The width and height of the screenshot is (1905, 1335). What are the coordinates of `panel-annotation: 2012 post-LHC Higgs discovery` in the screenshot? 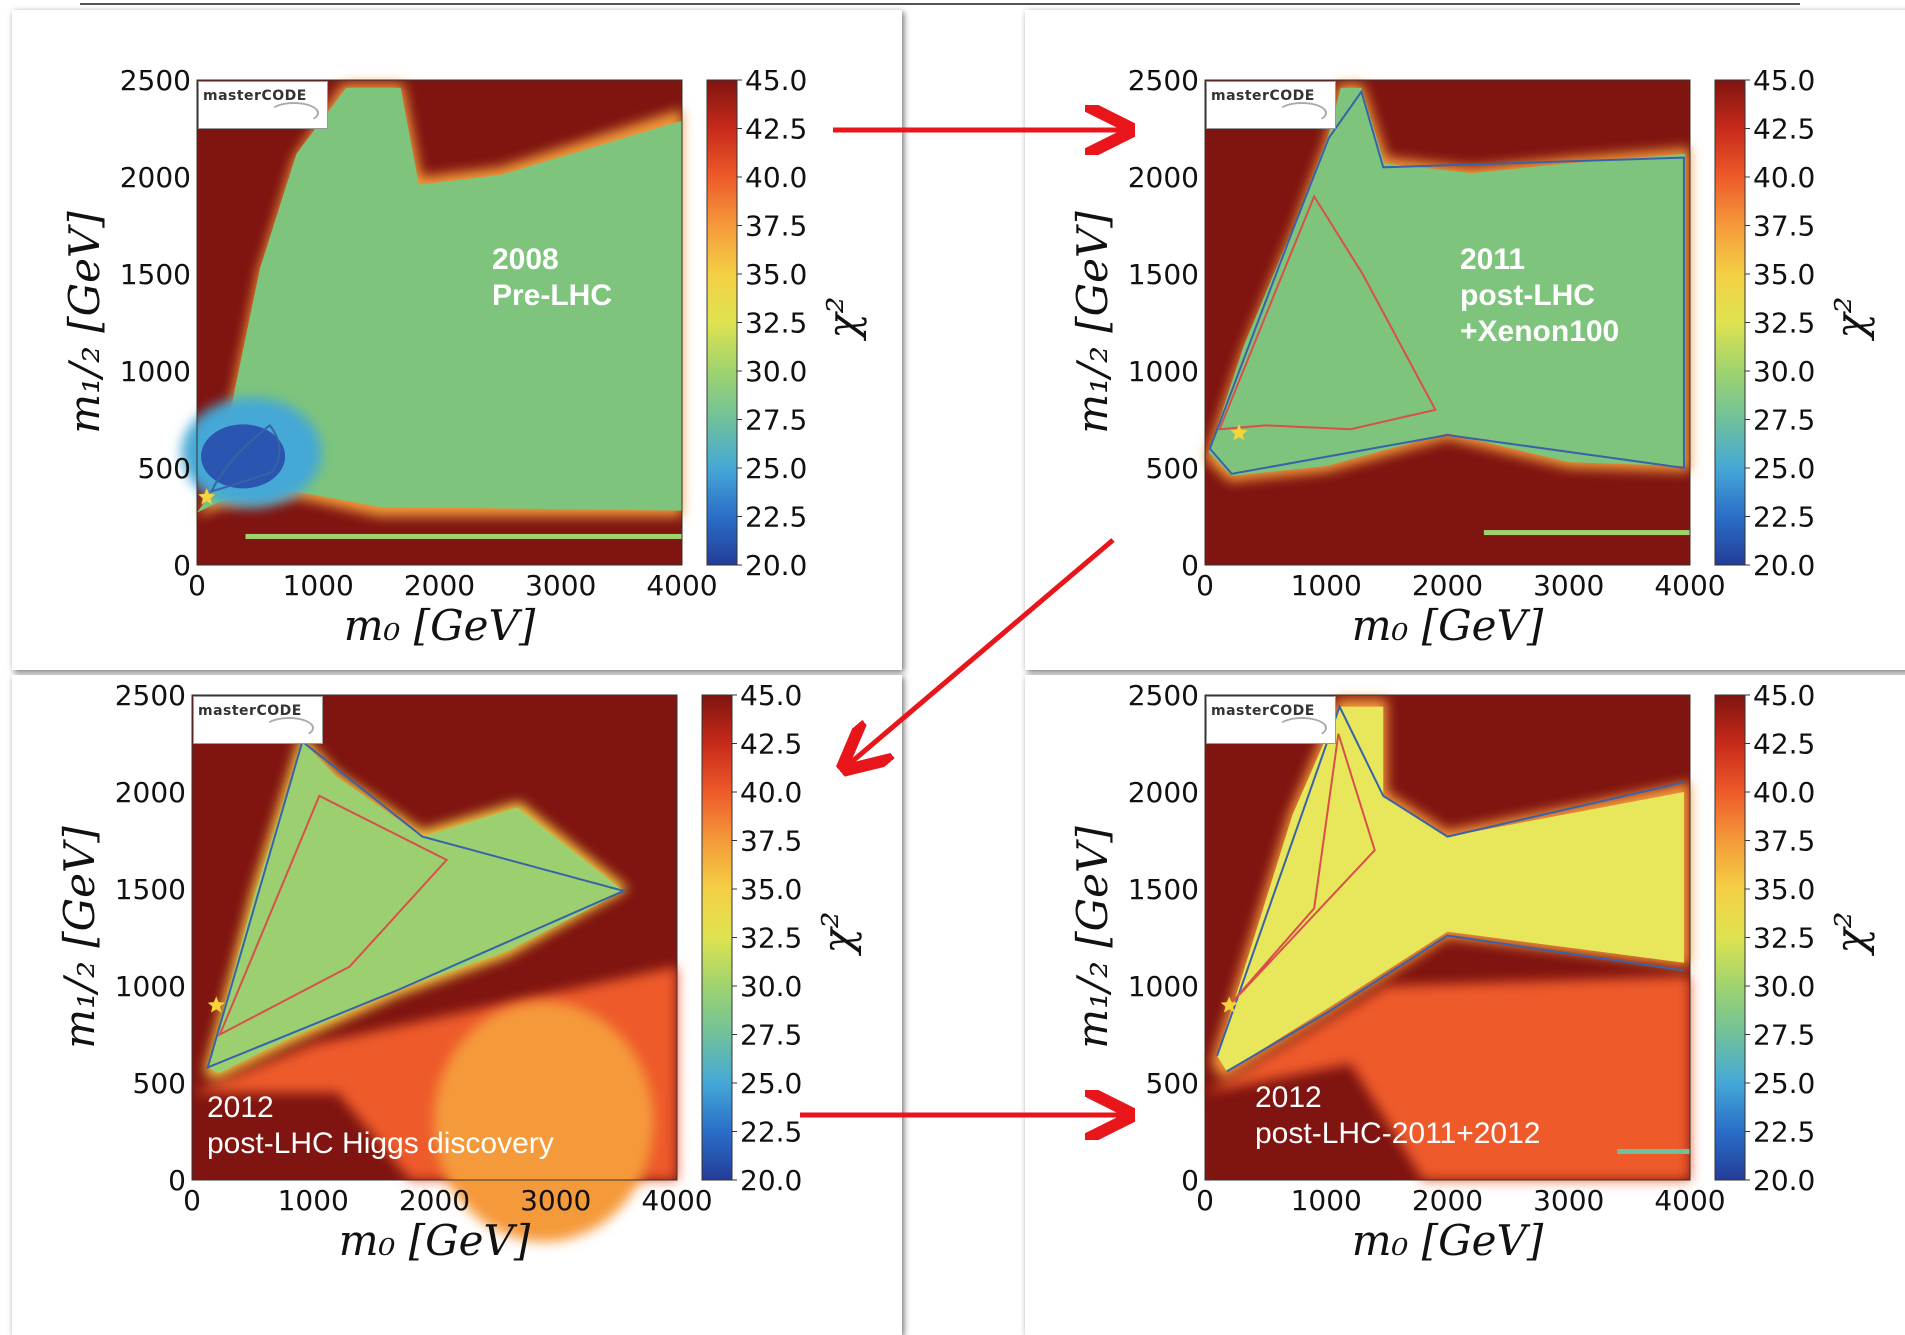 It's located at (380, 1126).